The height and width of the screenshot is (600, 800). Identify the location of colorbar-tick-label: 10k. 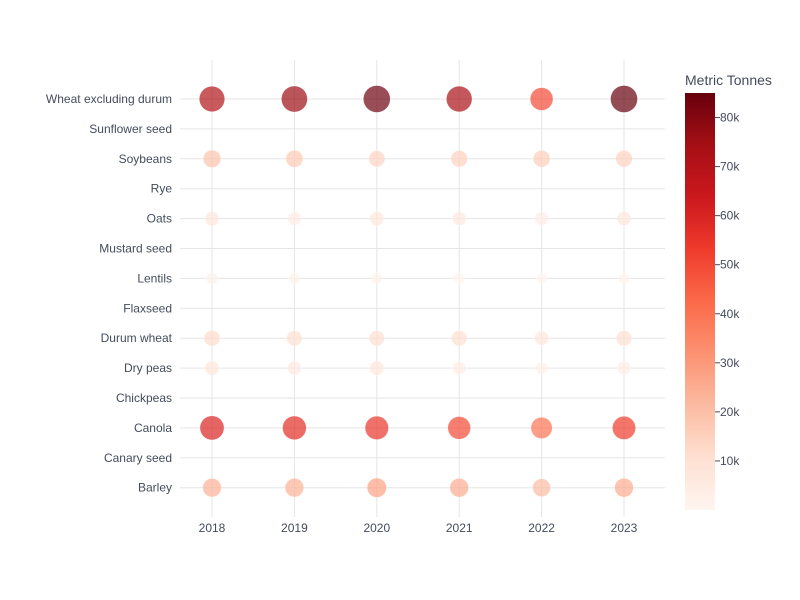
(730, 461).